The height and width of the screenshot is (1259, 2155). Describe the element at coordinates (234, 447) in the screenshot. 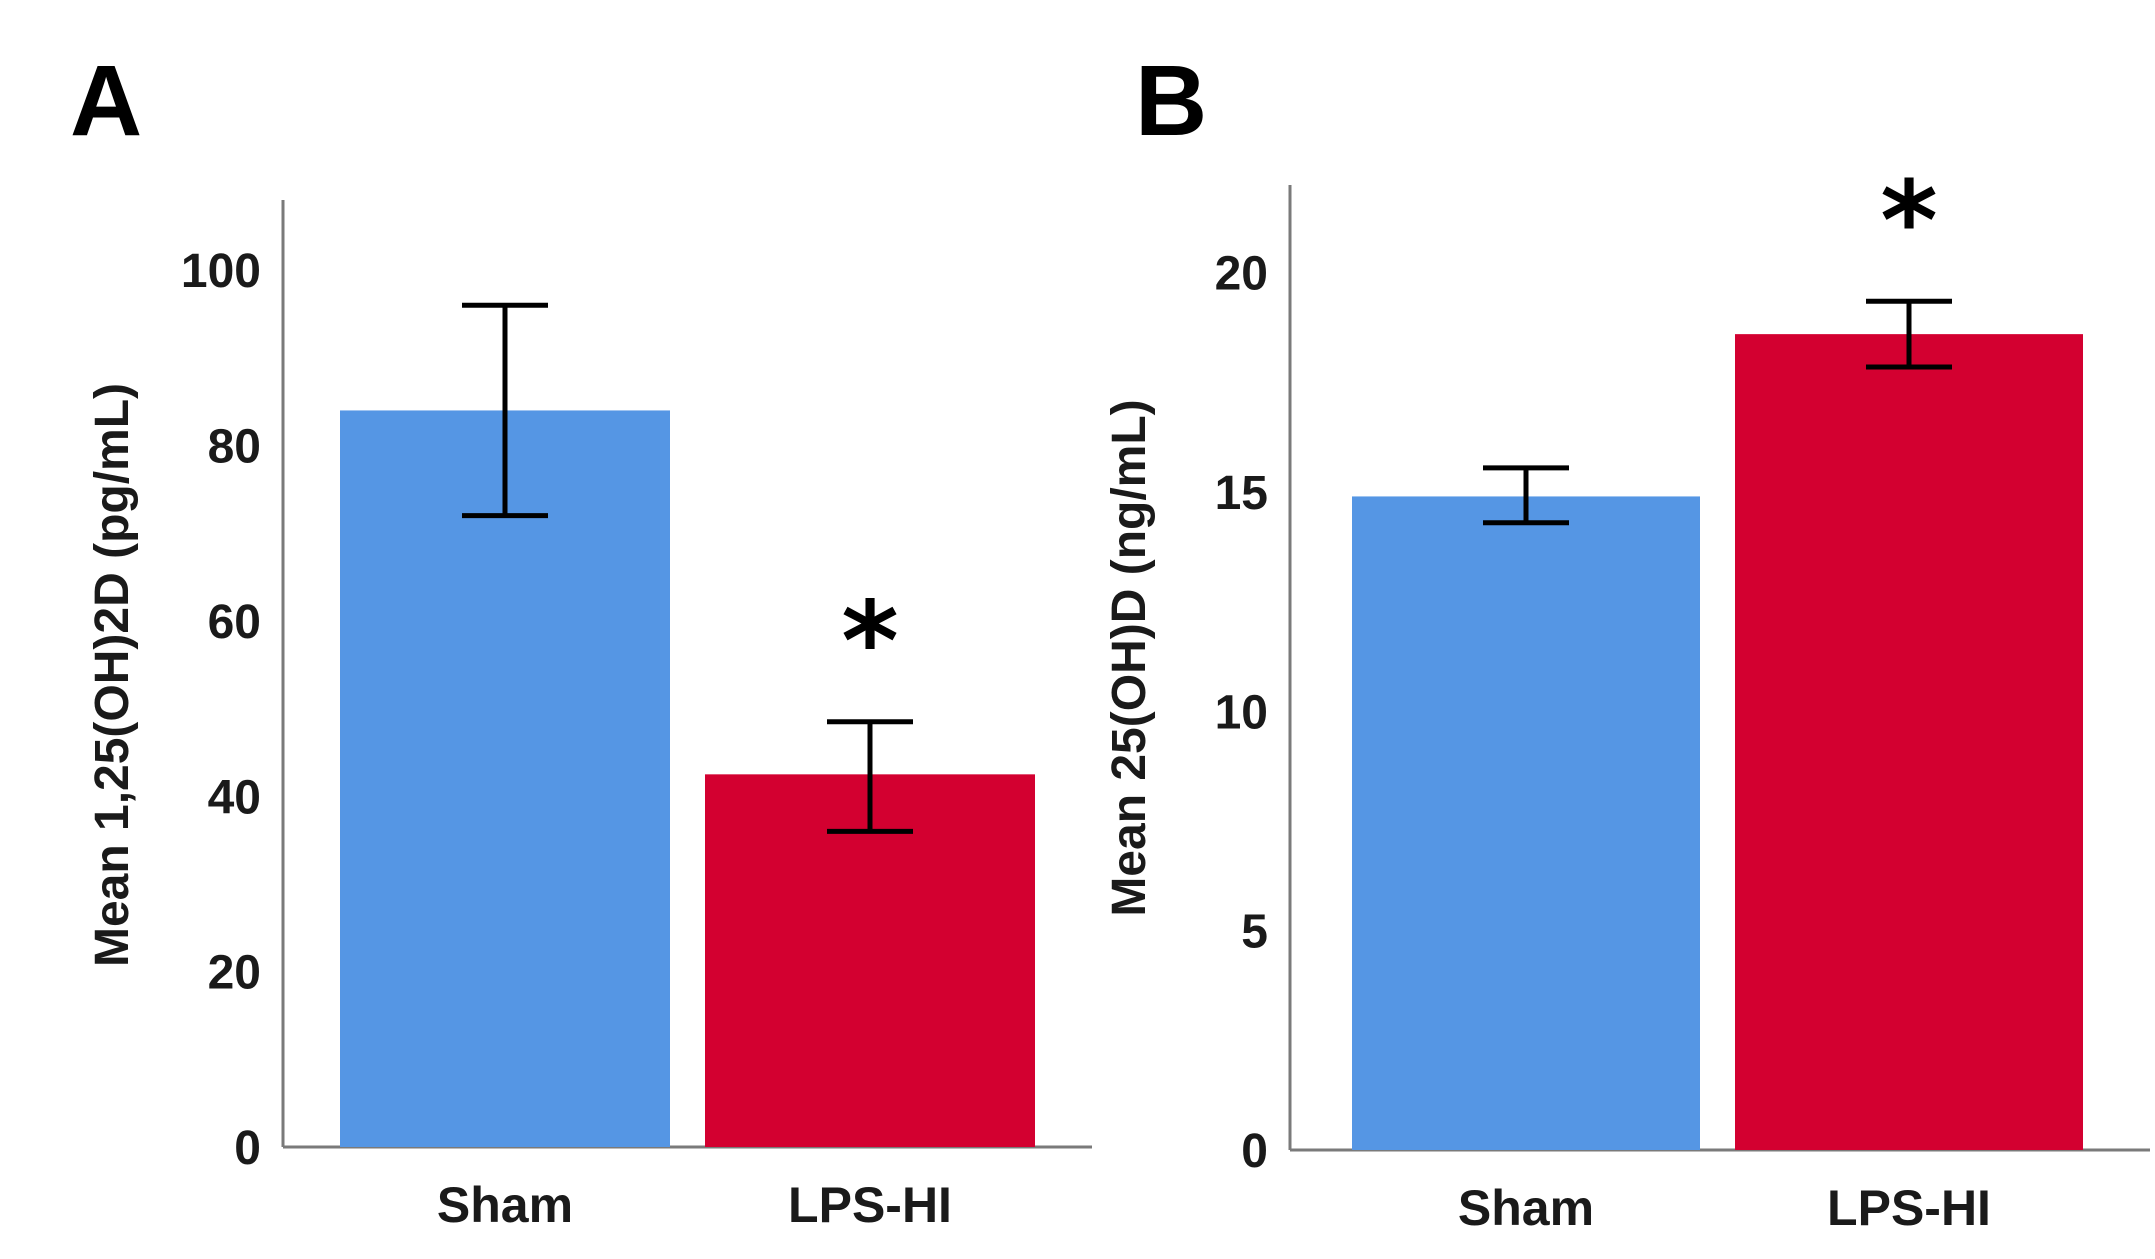

I see `y-tick-label: 80` at that location.